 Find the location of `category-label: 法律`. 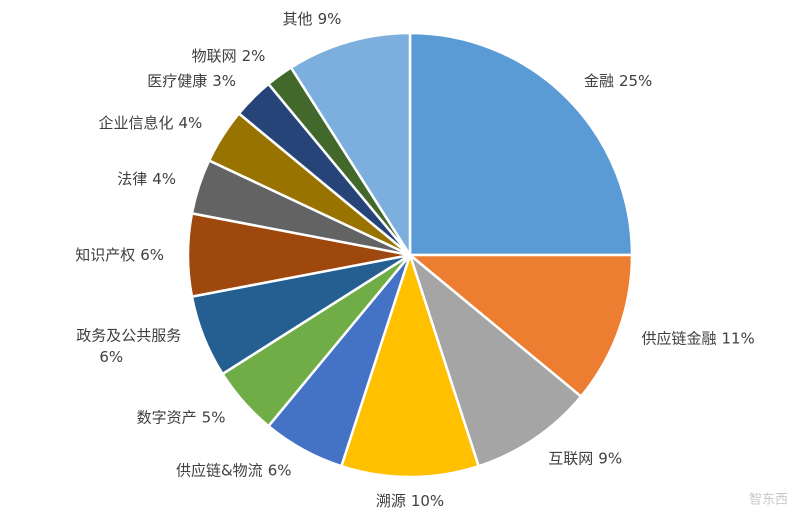

category-label: 法律 is located at coordinates (132, 178).